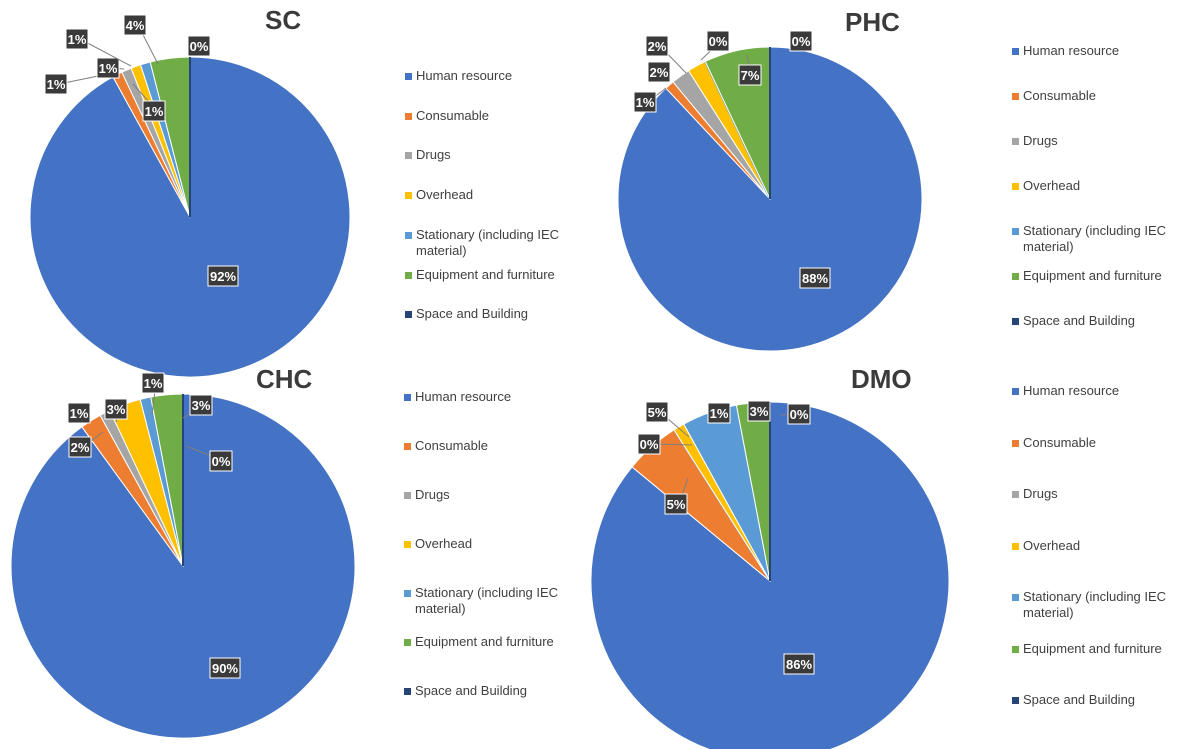 This screenshot has width=1185, height=749. Describe the element at coordinates (815, 278) in the screenshot. I see `data-label: 88%` at that location.